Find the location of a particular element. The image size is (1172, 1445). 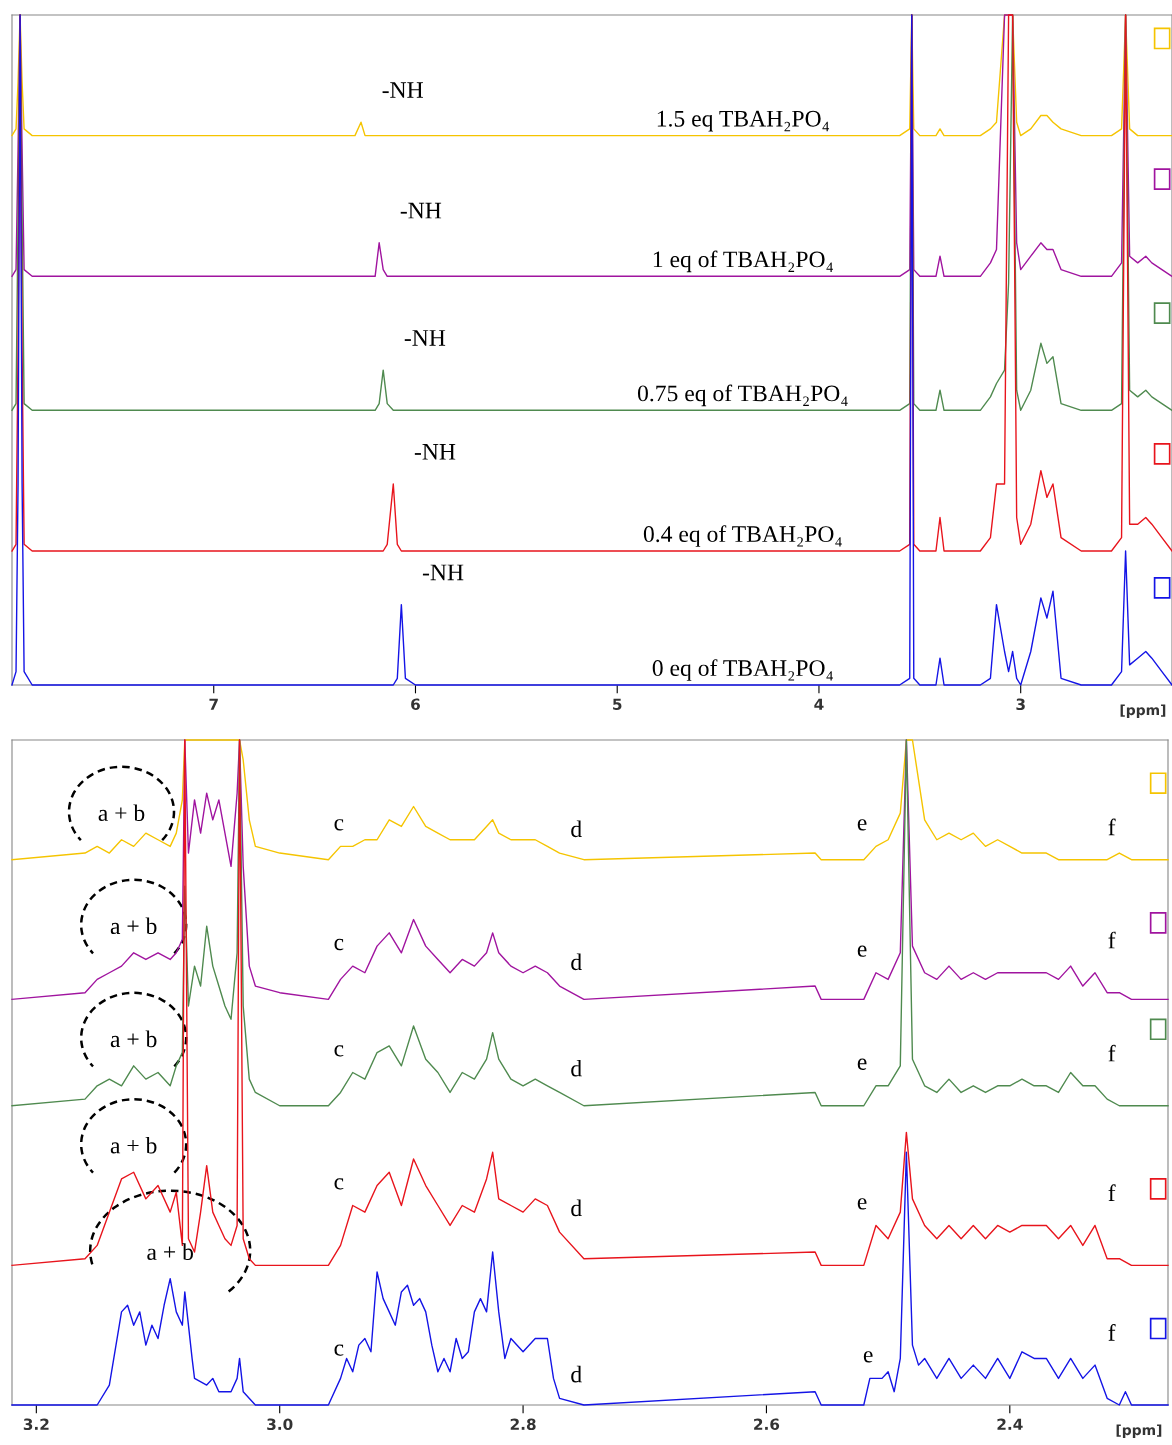

x-tick-label: 4 is located at coordinates (819, 704).